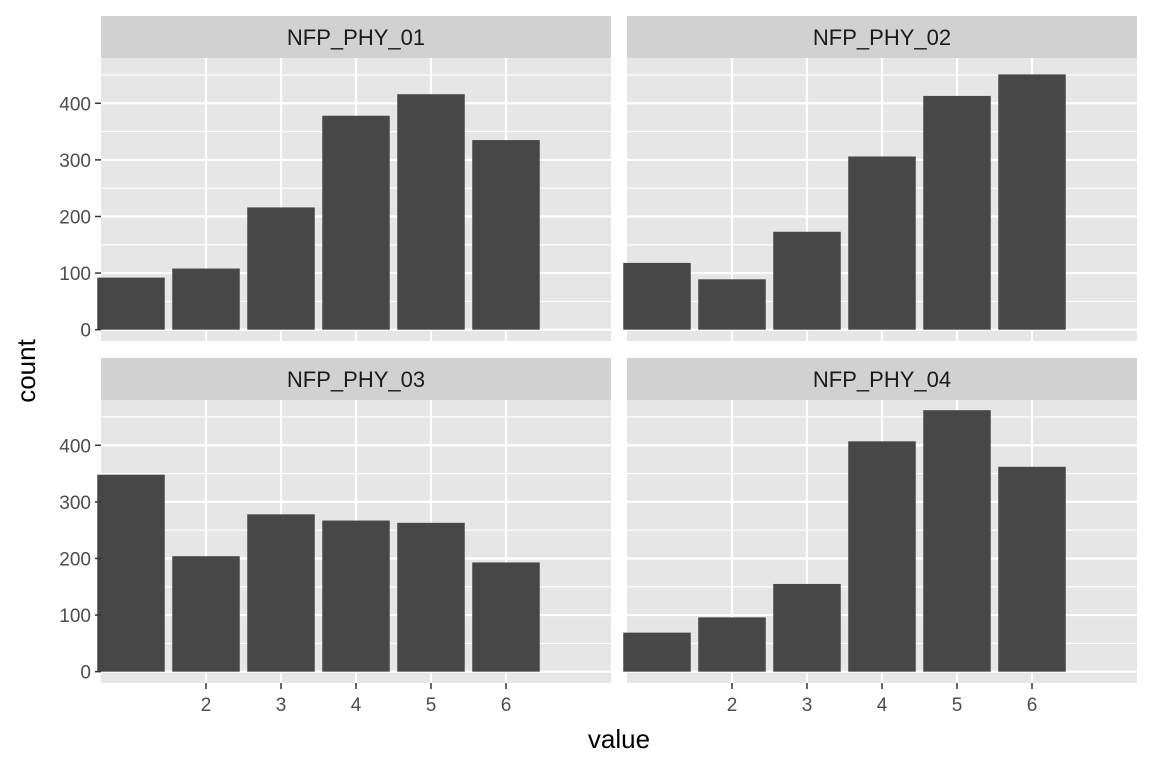 The width and height of the screenshot is (1152, 773). Describe the element at coordinates (26, 370) in the screenshot. I see `y-axis-title: count` at that location.